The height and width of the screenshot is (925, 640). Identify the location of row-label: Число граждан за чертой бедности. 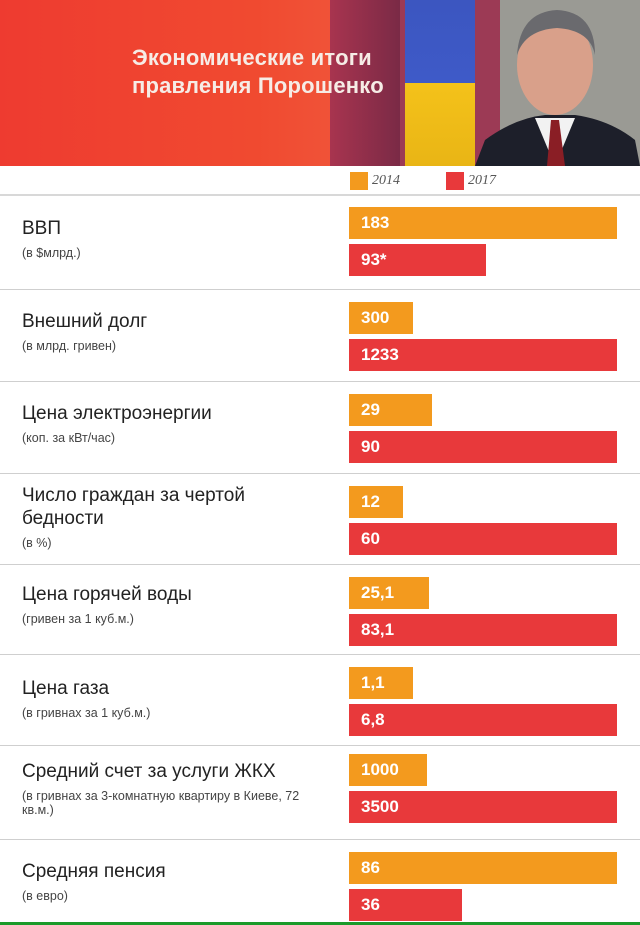
(133, 507).